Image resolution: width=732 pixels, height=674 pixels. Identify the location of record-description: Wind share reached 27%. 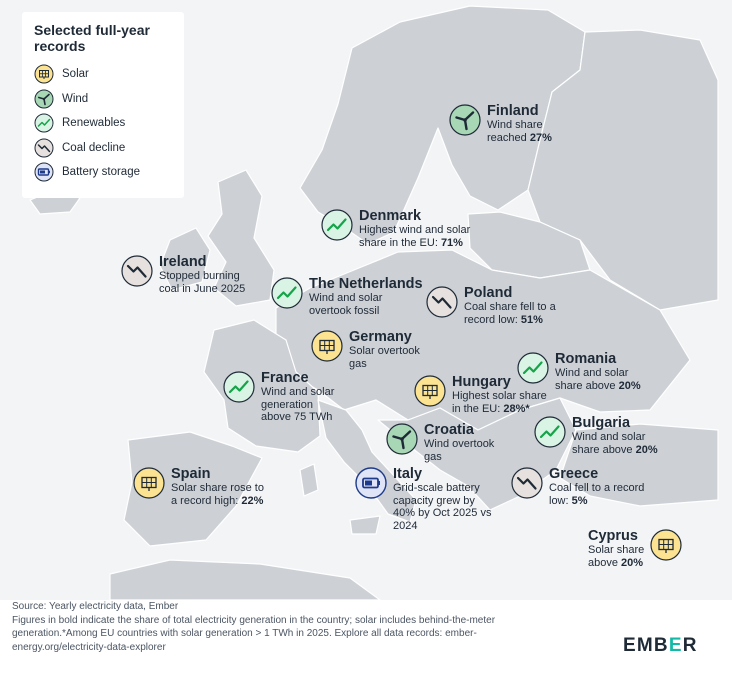
(519, 131).